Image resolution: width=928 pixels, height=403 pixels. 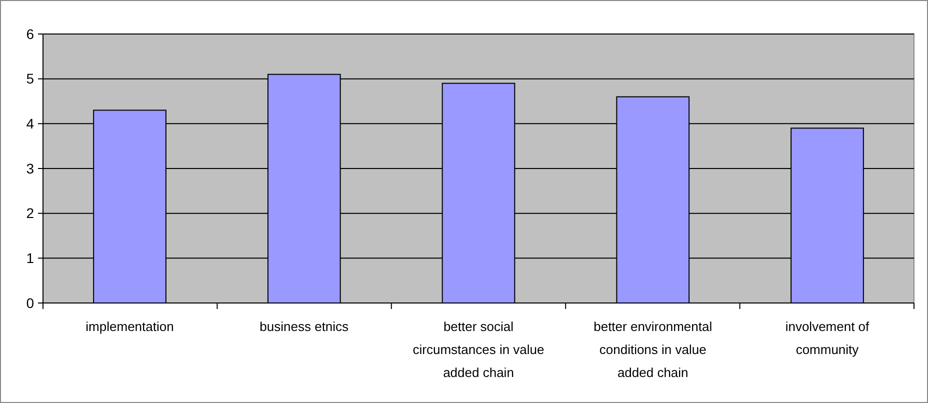 I want to click on x-tick-label: better environmental conditions in value added chain, so click(x=653, y=349).